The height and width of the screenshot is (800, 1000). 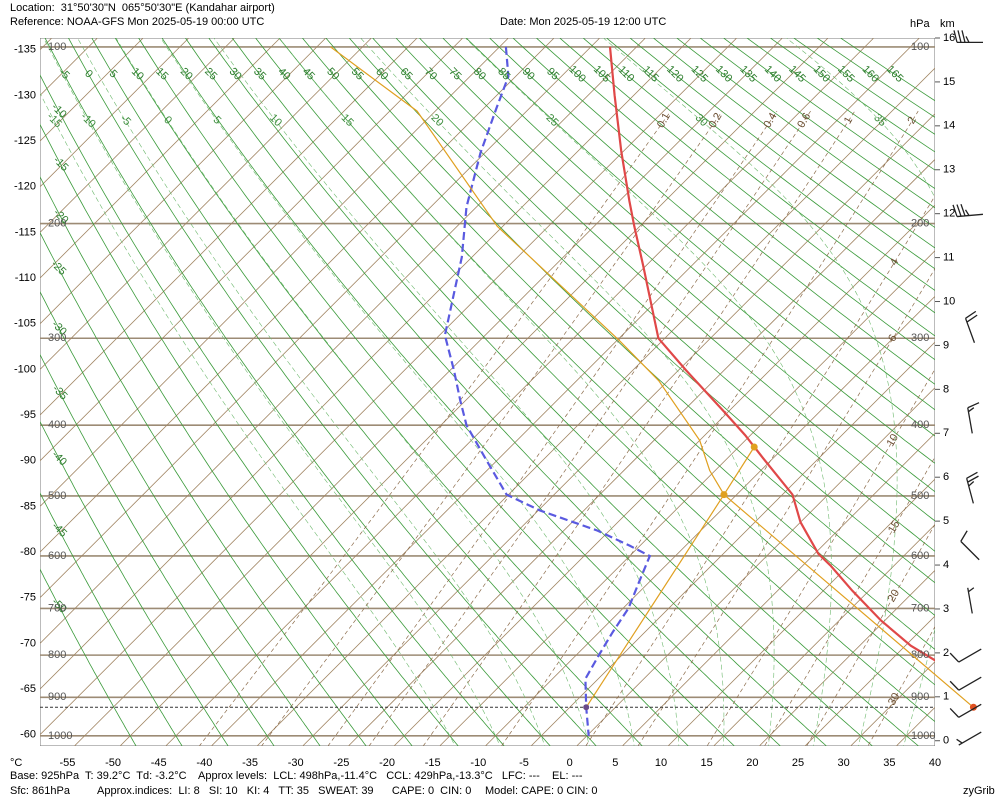 I want to click on x-tick-label: 30, so click(x=844, y=762).